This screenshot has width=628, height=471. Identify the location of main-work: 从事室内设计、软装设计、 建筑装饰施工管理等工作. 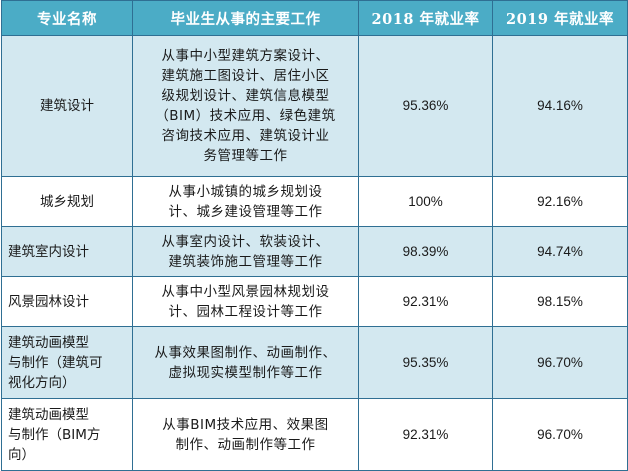
(245, 251).